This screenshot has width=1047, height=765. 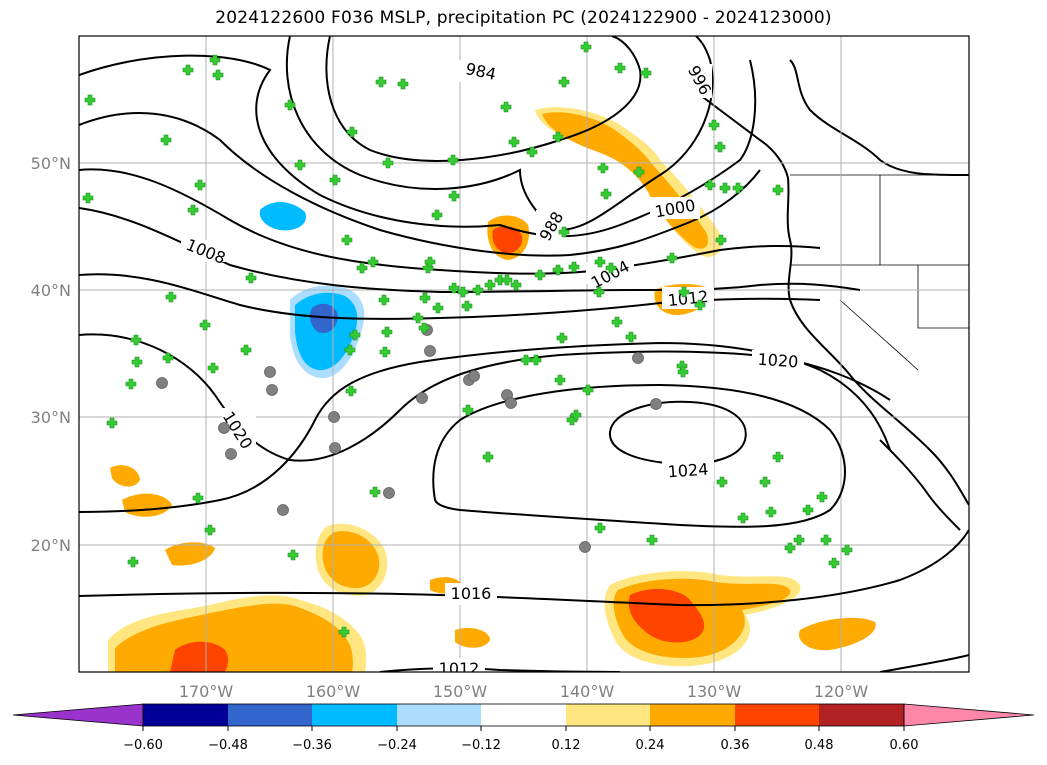 What do you see at coordinates (969, 715) in the screenshot?
I see `colorbar-extend-high` at bounding box center [969, 715].